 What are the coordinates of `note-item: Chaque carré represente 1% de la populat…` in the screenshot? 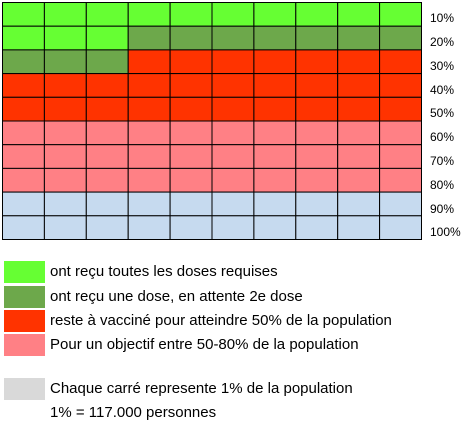 It's located at (237, 389).